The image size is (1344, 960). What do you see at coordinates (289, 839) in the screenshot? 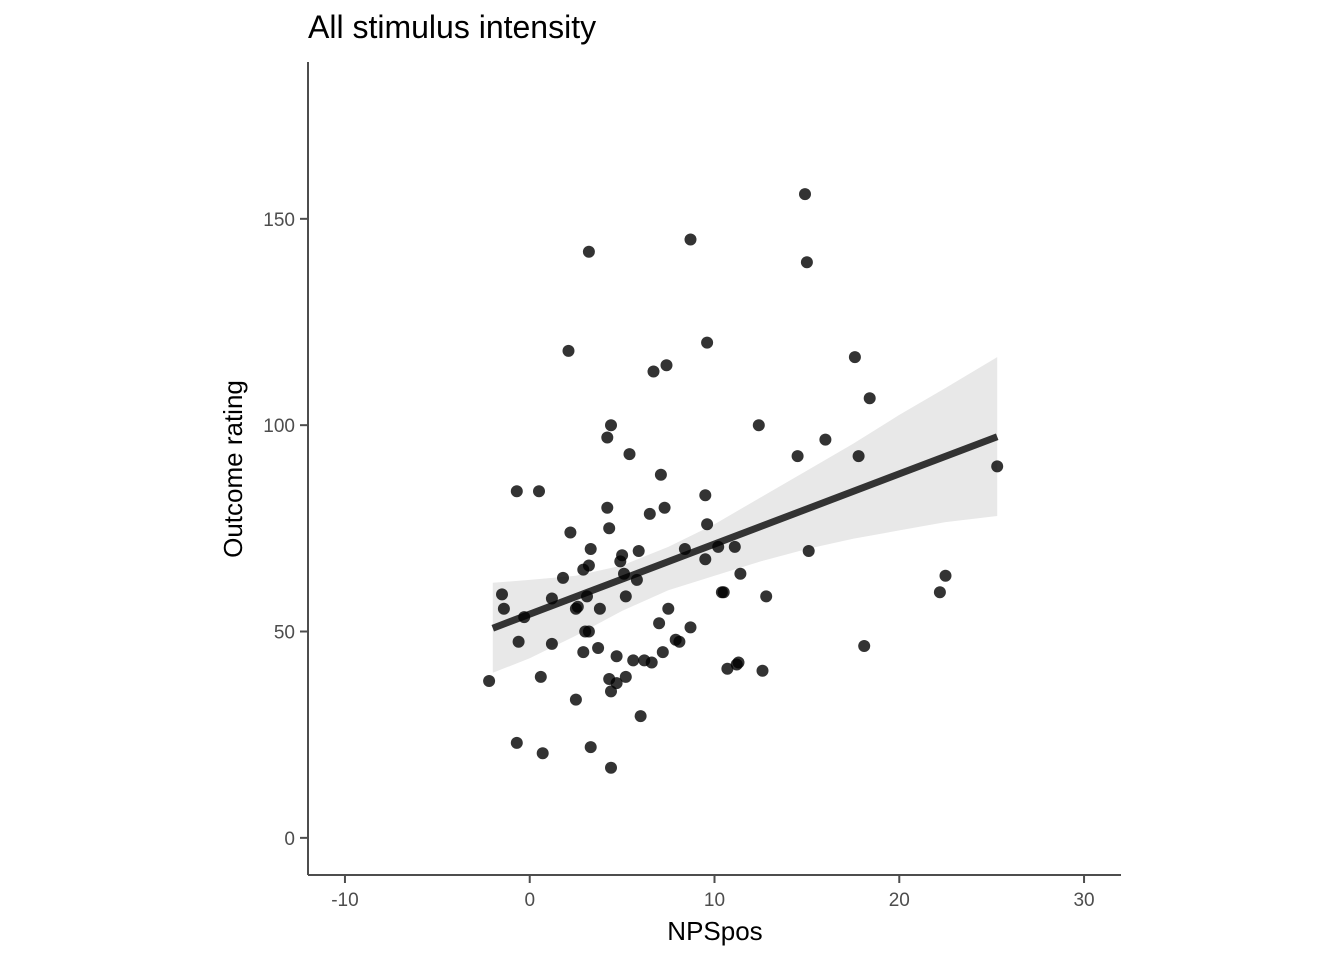
I see `y-tick-label: 0` at bounding box center [289, 839].